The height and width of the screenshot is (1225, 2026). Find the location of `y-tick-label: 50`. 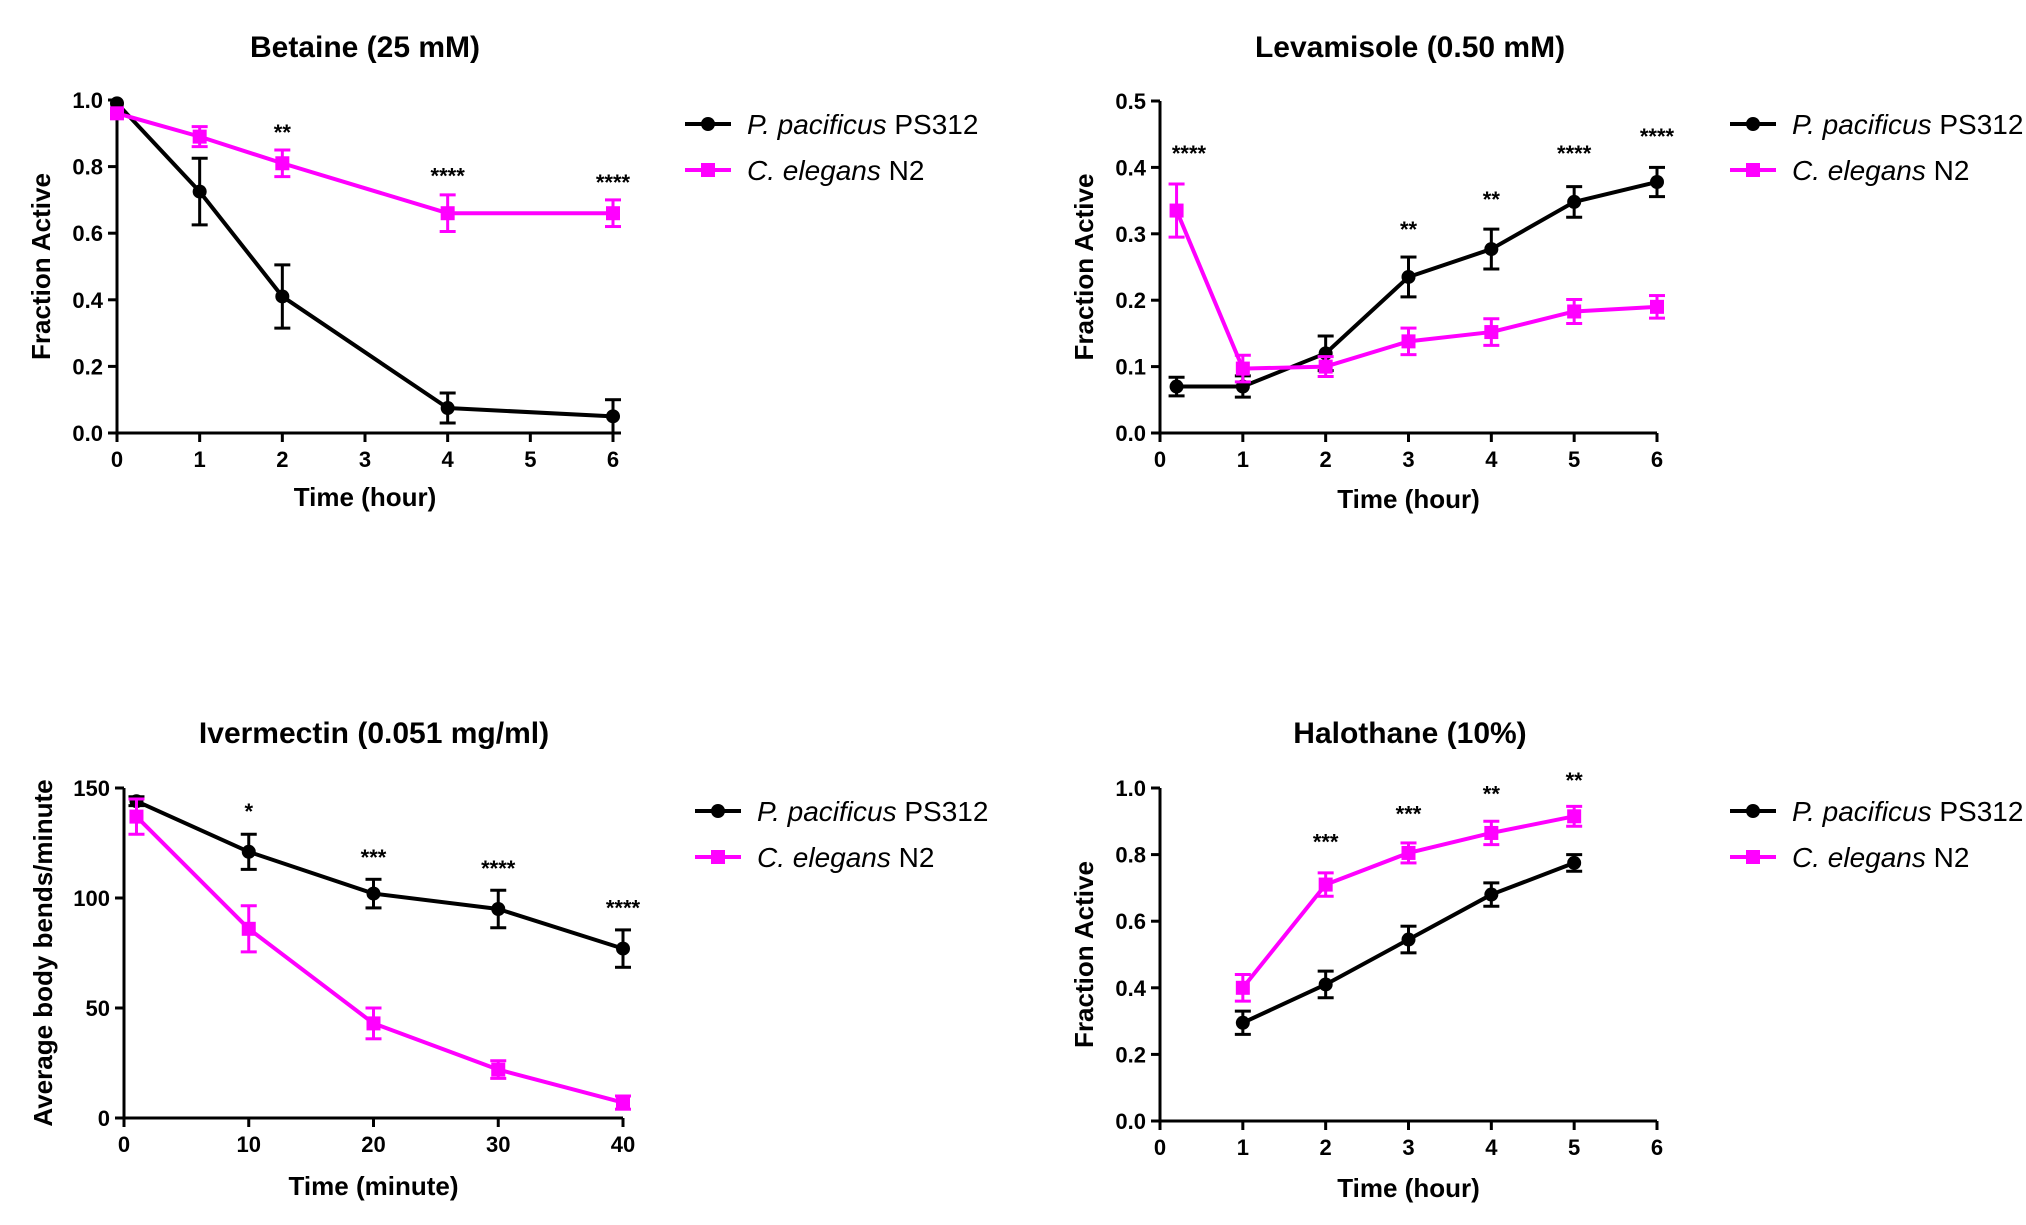

y-tick-label: 50 is located at coordinates (98, 1008).